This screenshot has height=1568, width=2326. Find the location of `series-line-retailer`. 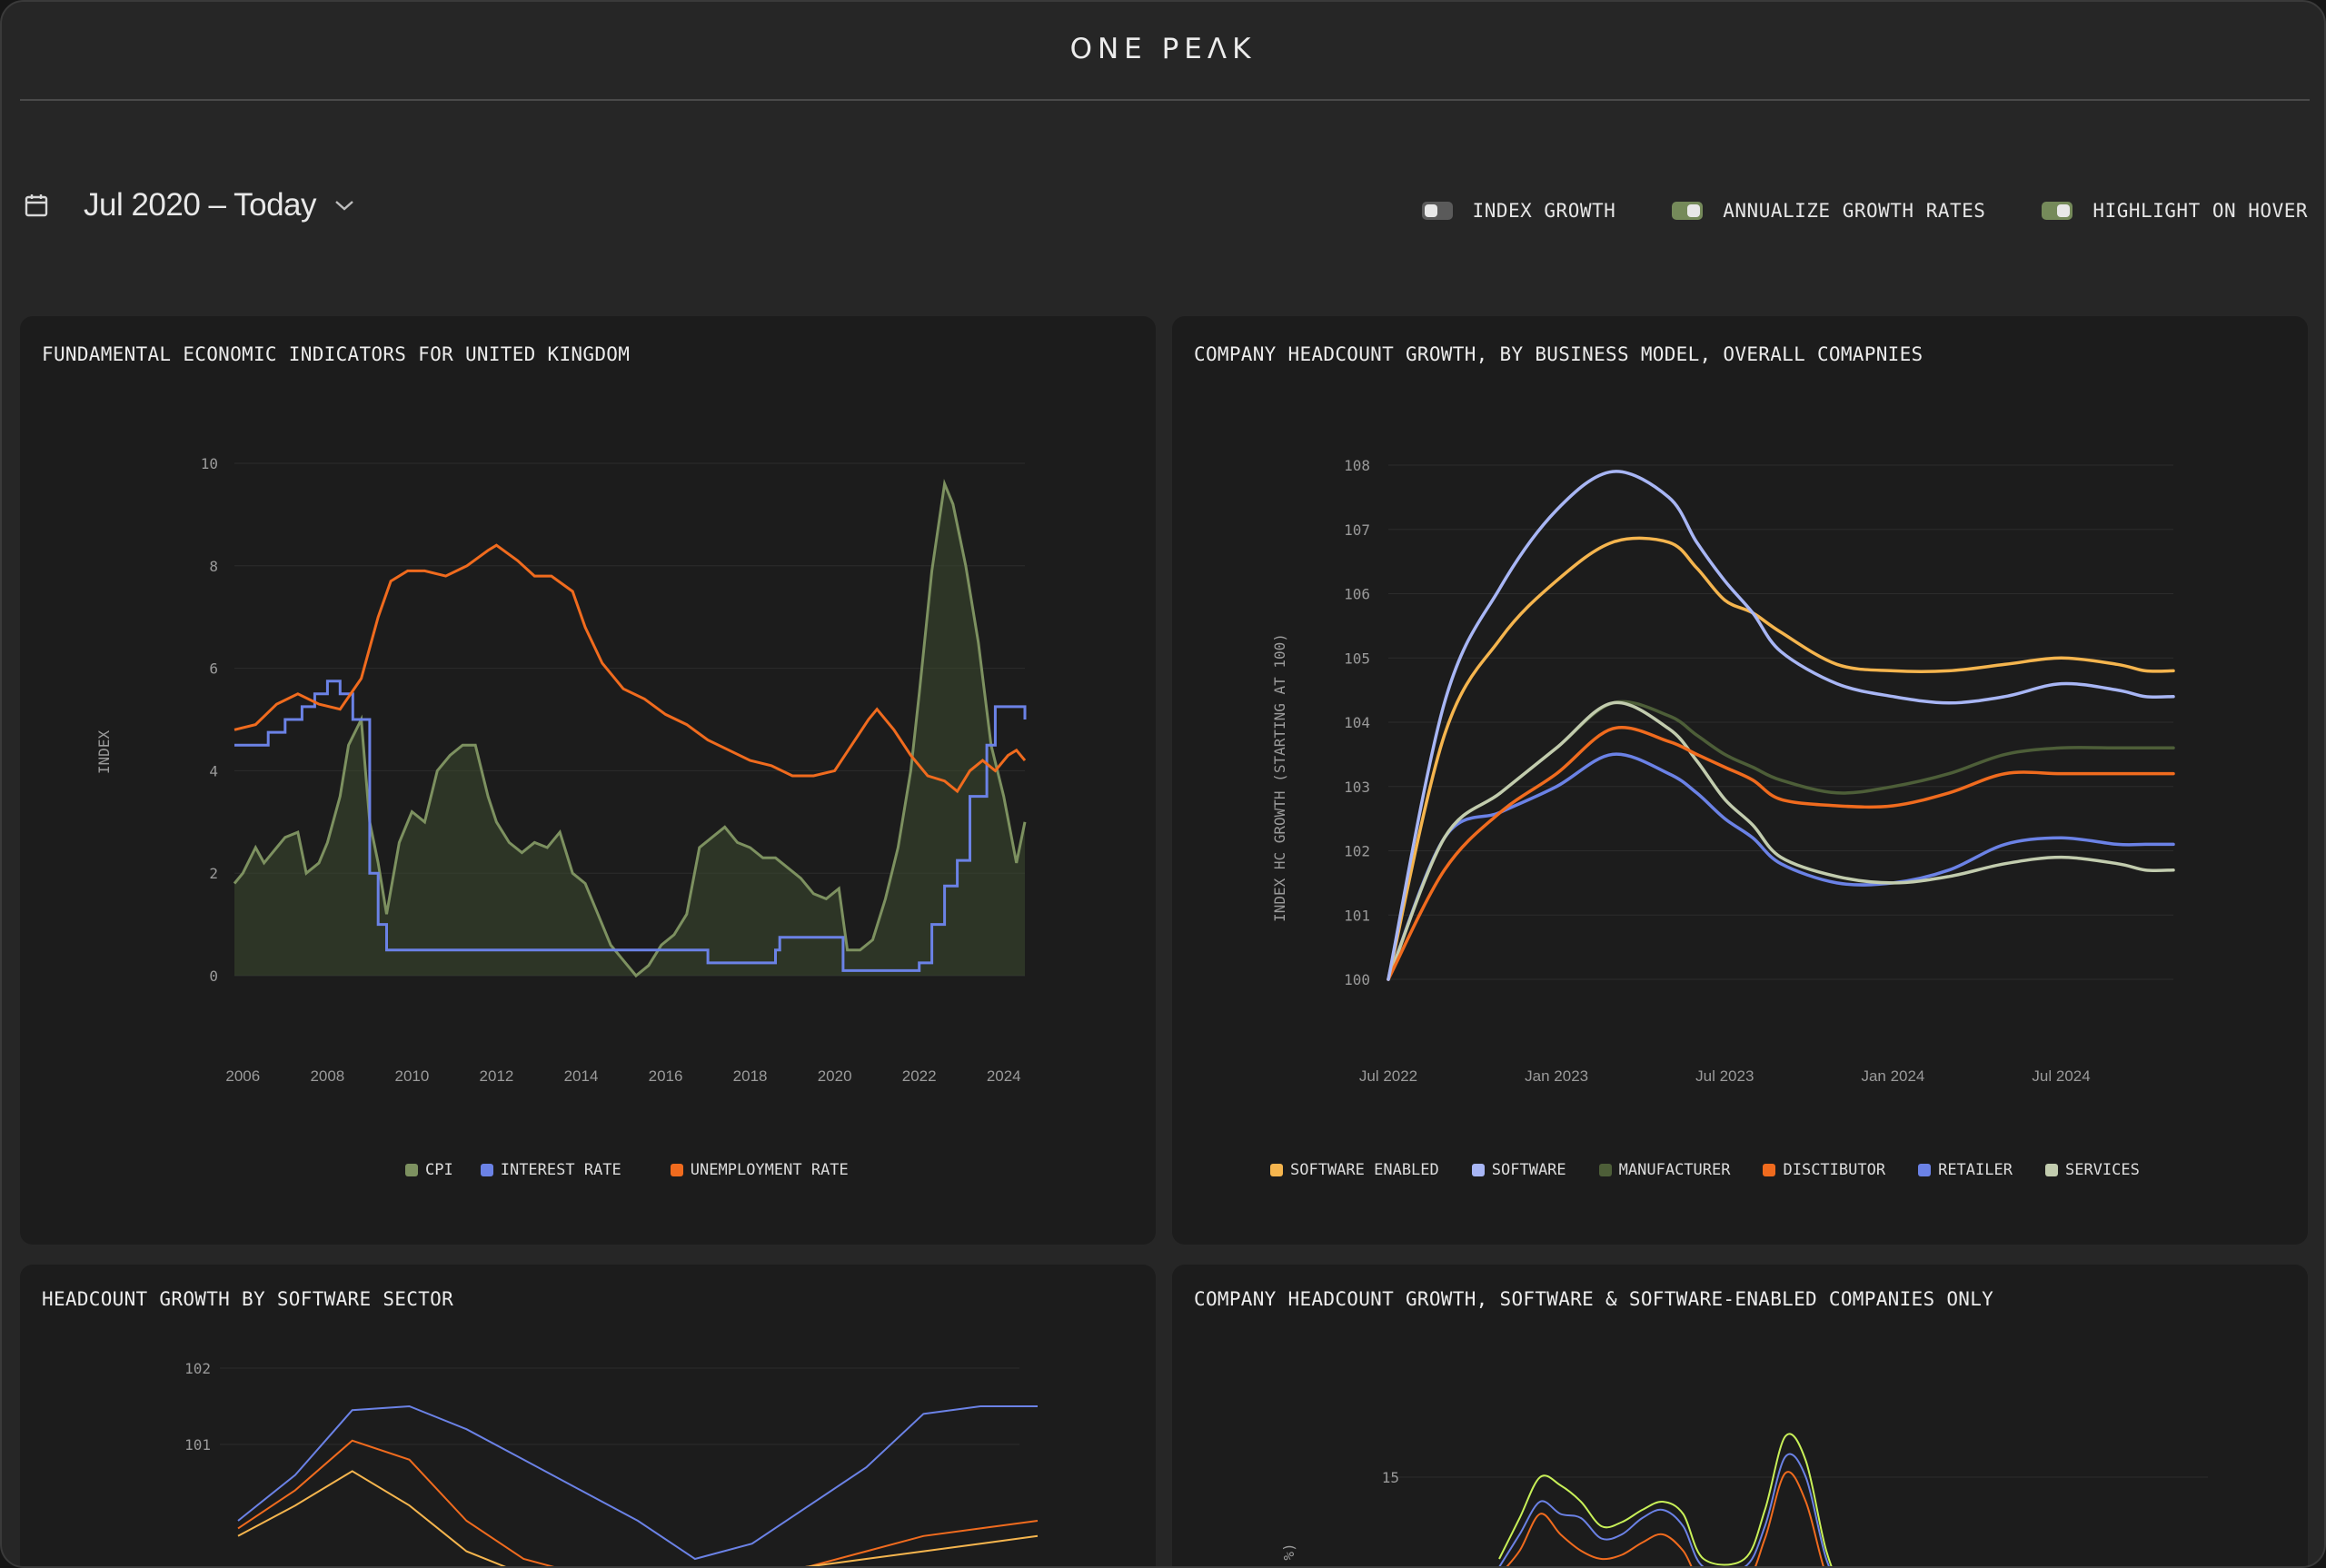

series-line-retailer is located at coordinates (1781, 866).